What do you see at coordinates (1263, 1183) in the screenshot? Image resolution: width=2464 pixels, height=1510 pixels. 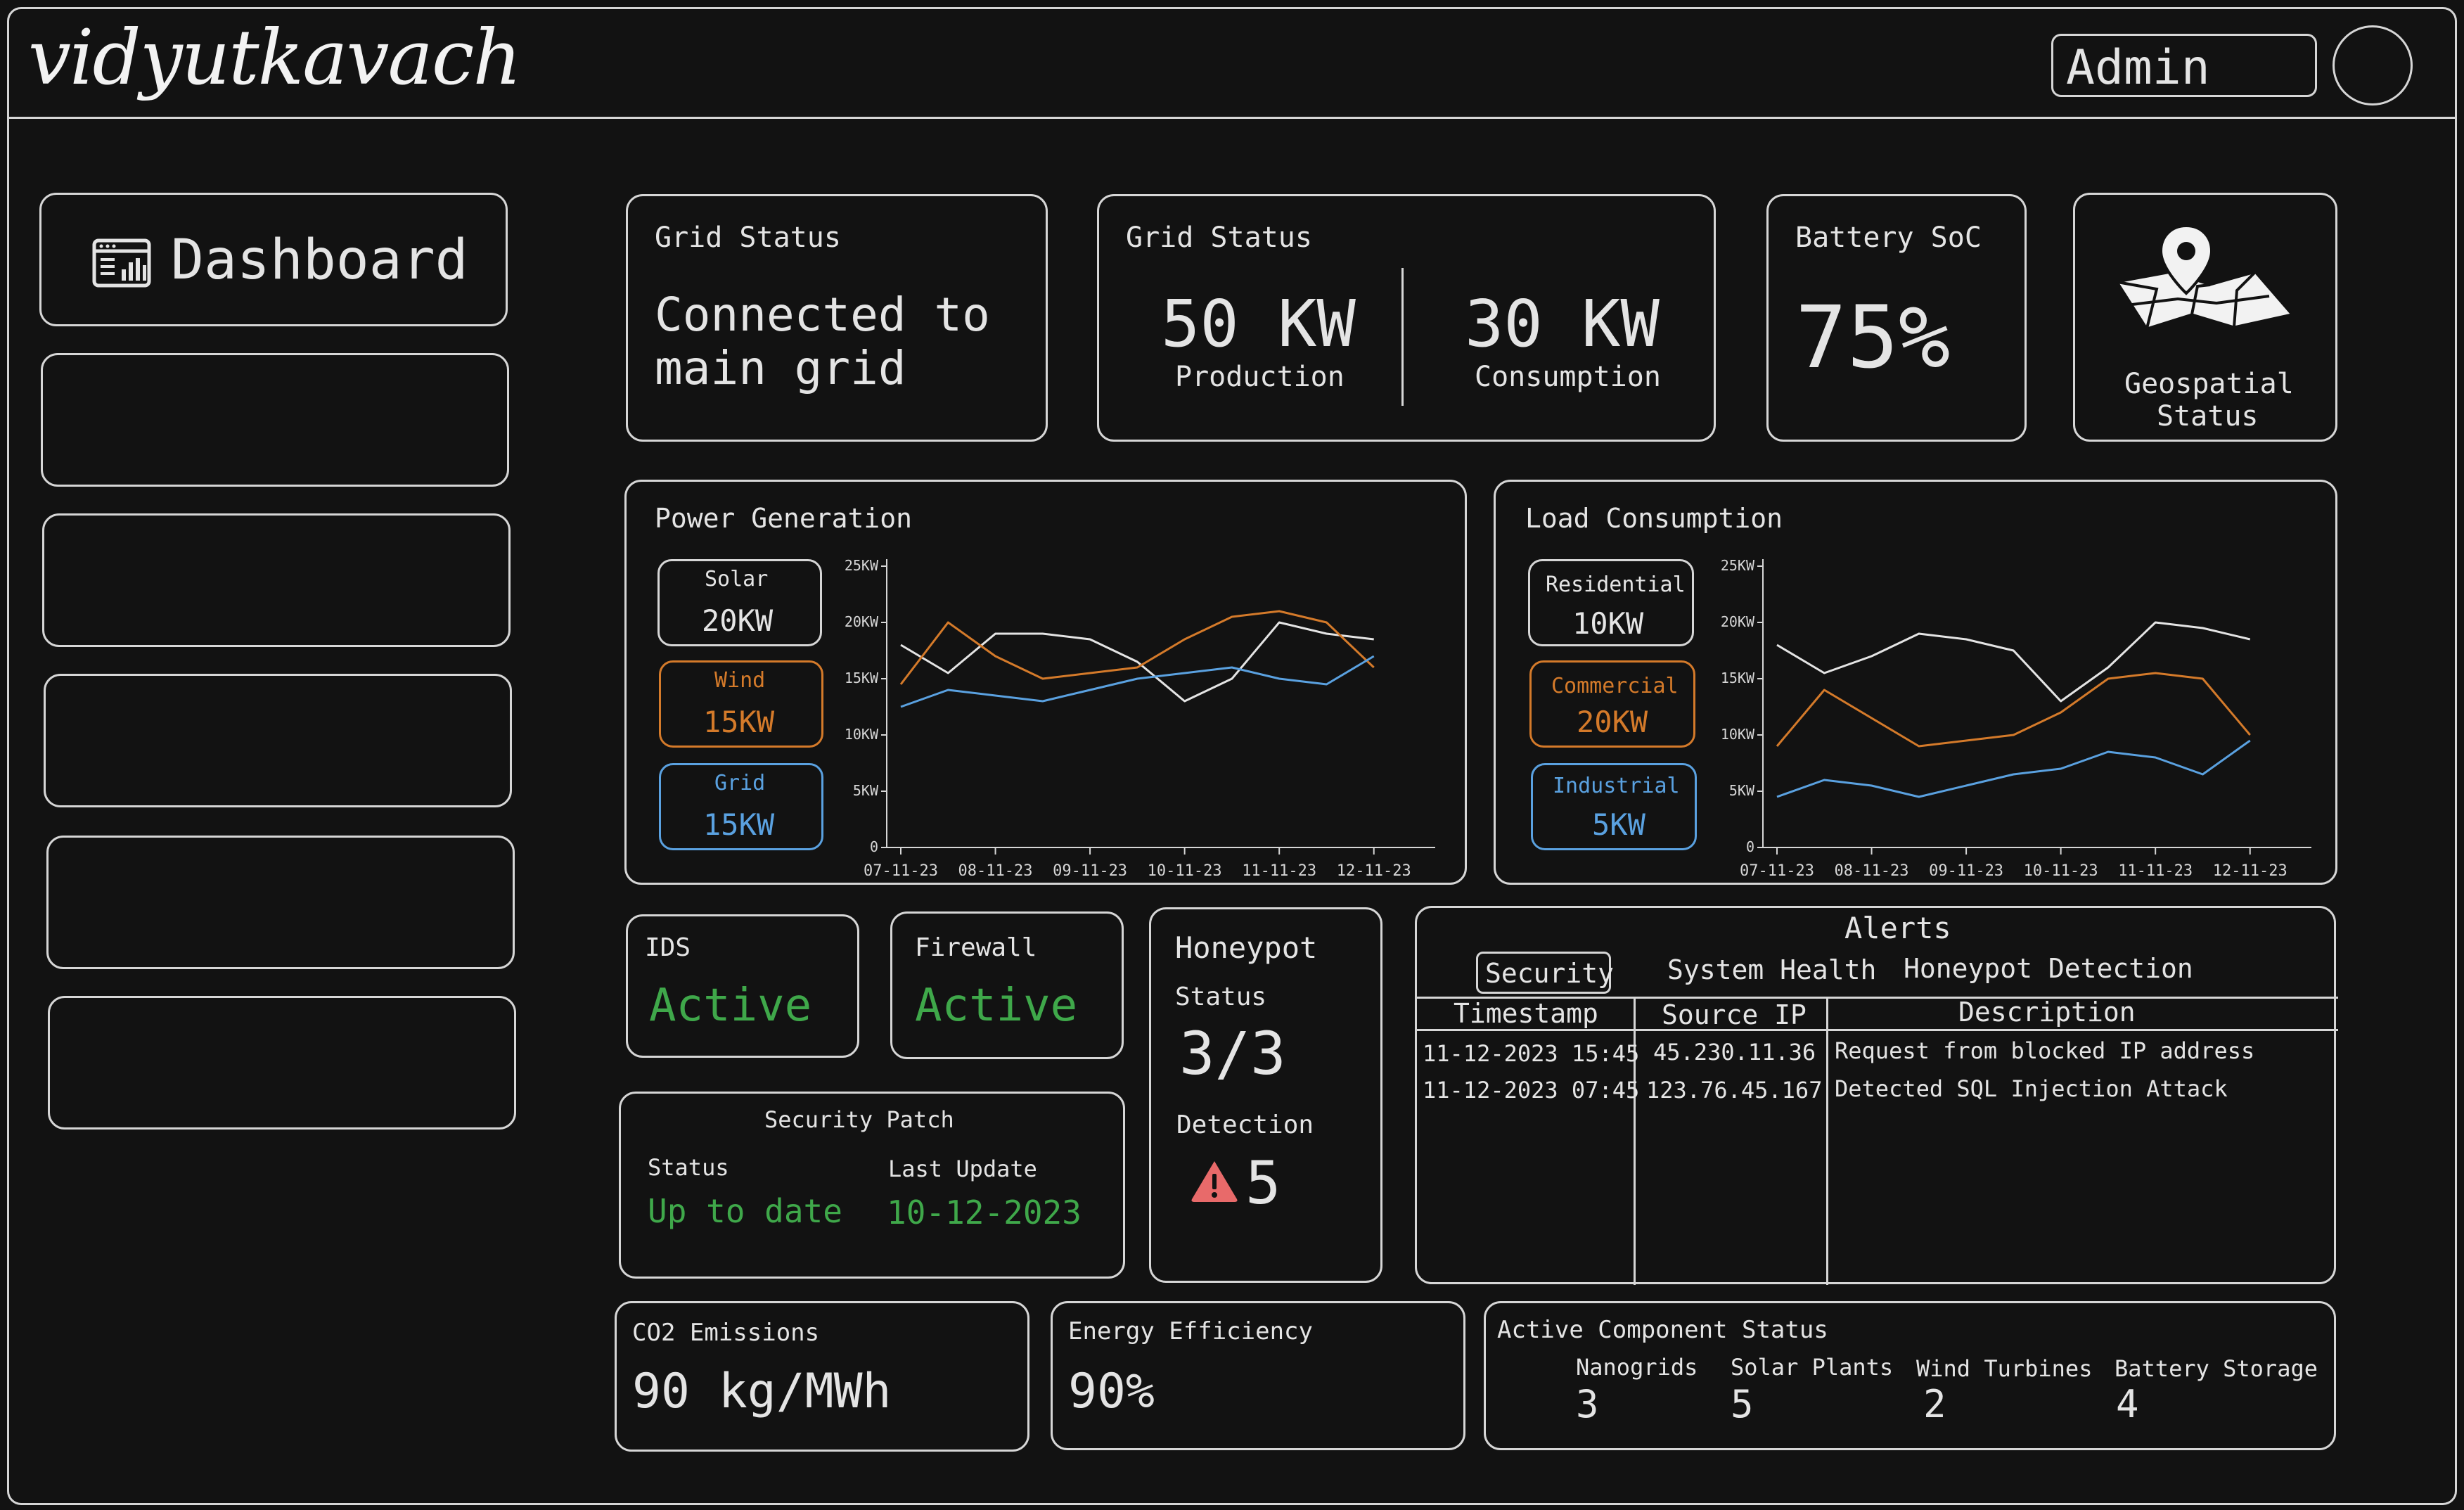 I see `honeypot-detection-value: 5` at bounding box center [1263, 1183].